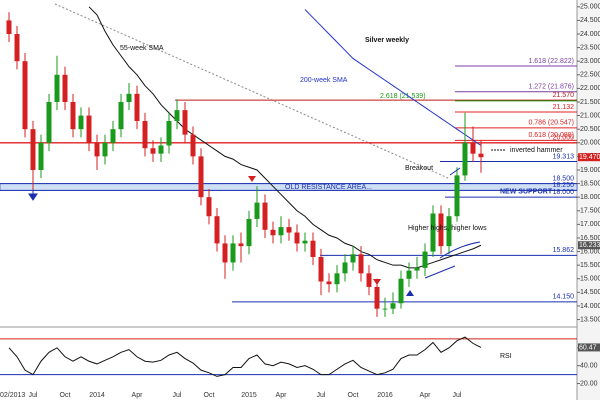 The width and height of the screenshot is (600, 400). What do you see at coordinates (590, 183) in the screenshot?
I see `y-tick-label: 18.500` at bounding box center [590, 183].